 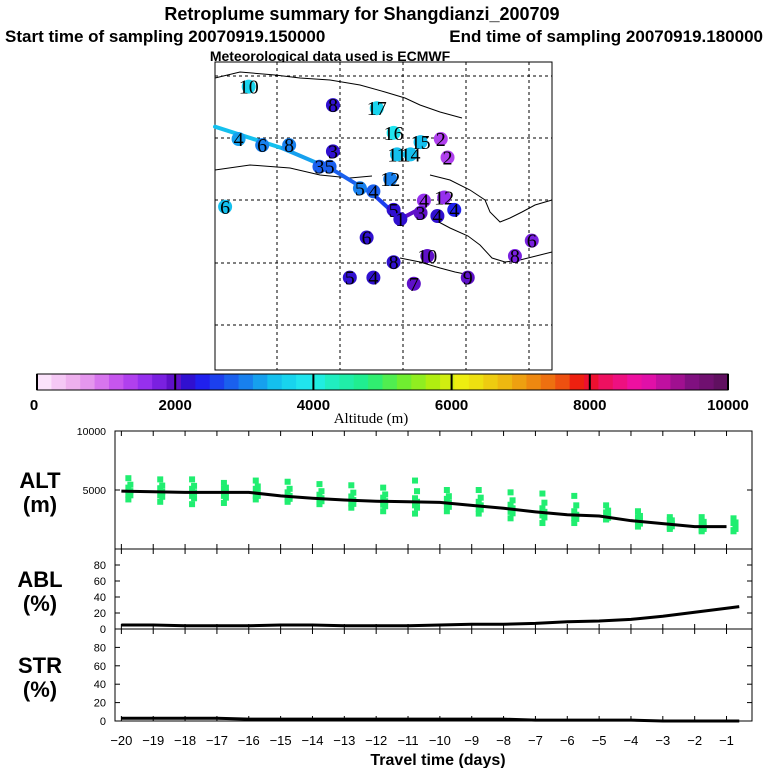 I want to click on trajectory-marker: 10, so click(x=249, y=88).